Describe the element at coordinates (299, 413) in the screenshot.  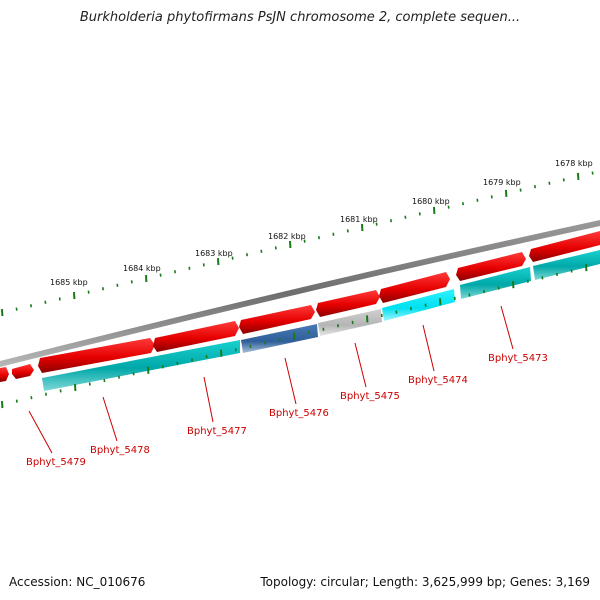
I see `gene-label: Bphyt_5476` at that location.